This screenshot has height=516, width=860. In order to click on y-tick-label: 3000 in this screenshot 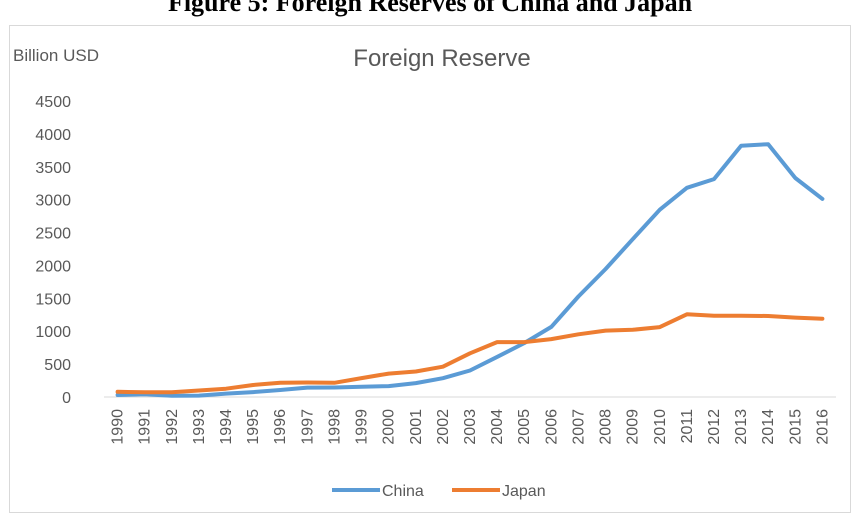, I will do `click(53, 201)`.